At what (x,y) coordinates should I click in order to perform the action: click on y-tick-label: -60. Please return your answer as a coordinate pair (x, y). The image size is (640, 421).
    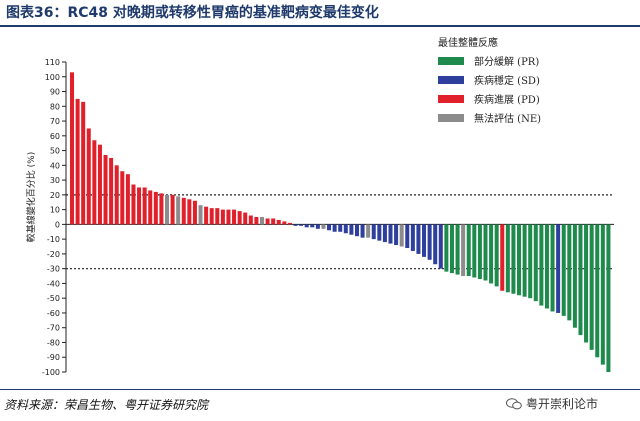
    Looking at the image, I should click on (53, 313).